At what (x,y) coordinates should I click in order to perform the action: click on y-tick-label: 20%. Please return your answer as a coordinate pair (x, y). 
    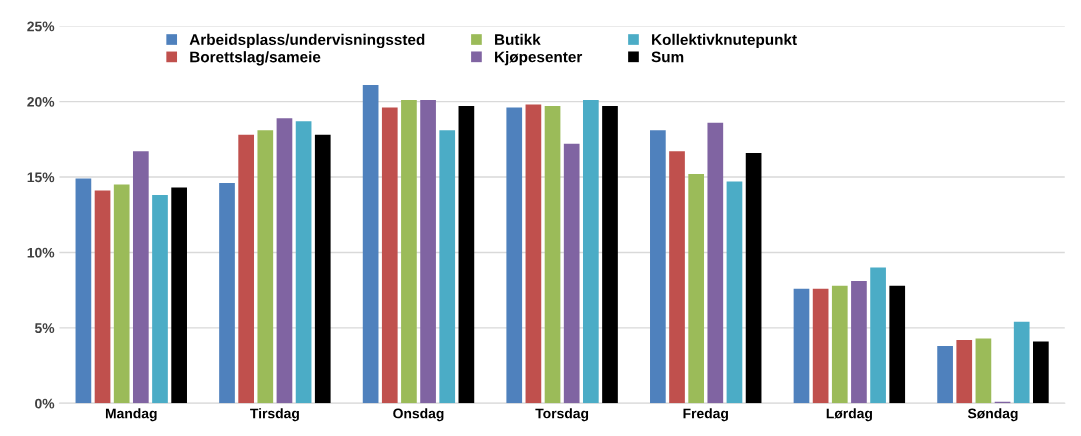
    Looking at the image, I should click on (41, 101).